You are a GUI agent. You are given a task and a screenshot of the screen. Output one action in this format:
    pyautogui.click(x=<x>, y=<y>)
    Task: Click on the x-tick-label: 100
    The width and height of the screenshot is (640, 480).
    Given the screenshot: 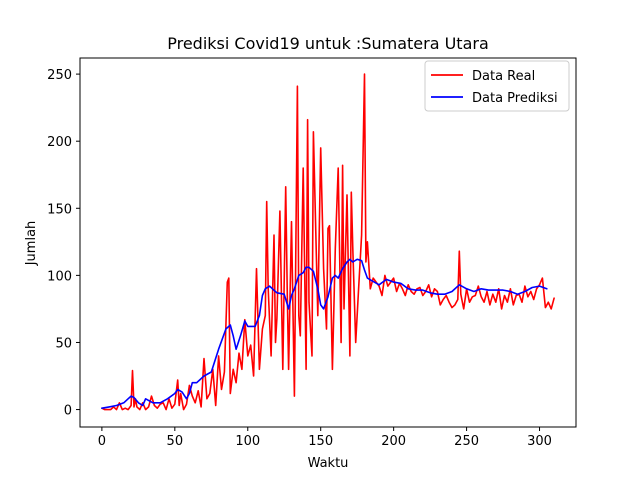 What is the action you would take?
    pyautogui.click(x=247, y=441)
    